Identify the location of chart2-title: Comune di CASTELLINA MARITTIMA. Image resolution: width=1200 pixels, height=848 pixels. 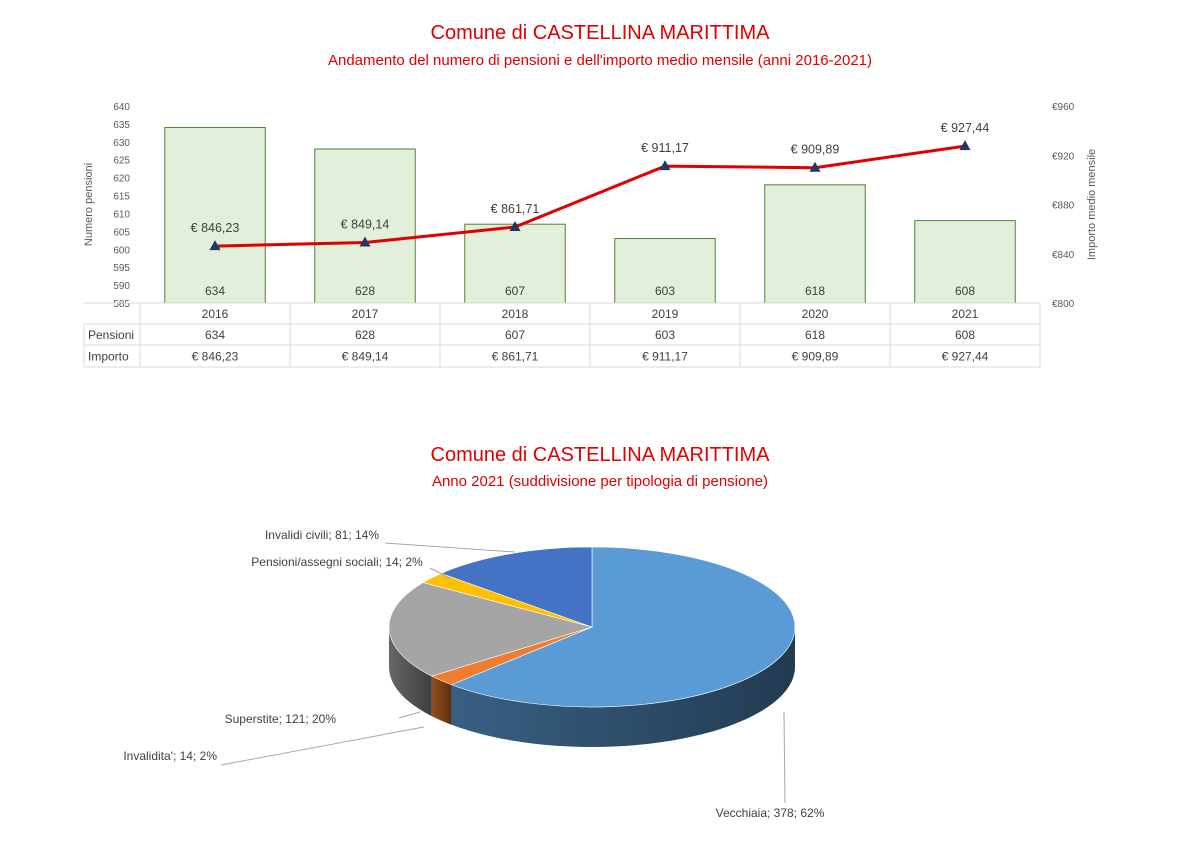
(600, 455).